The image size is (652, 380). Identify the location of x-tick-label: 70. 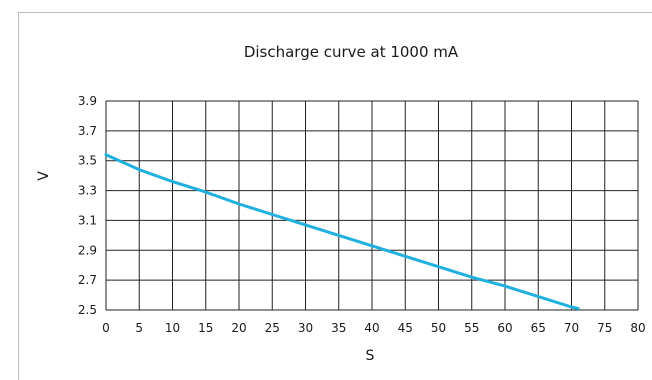
(571, 328).